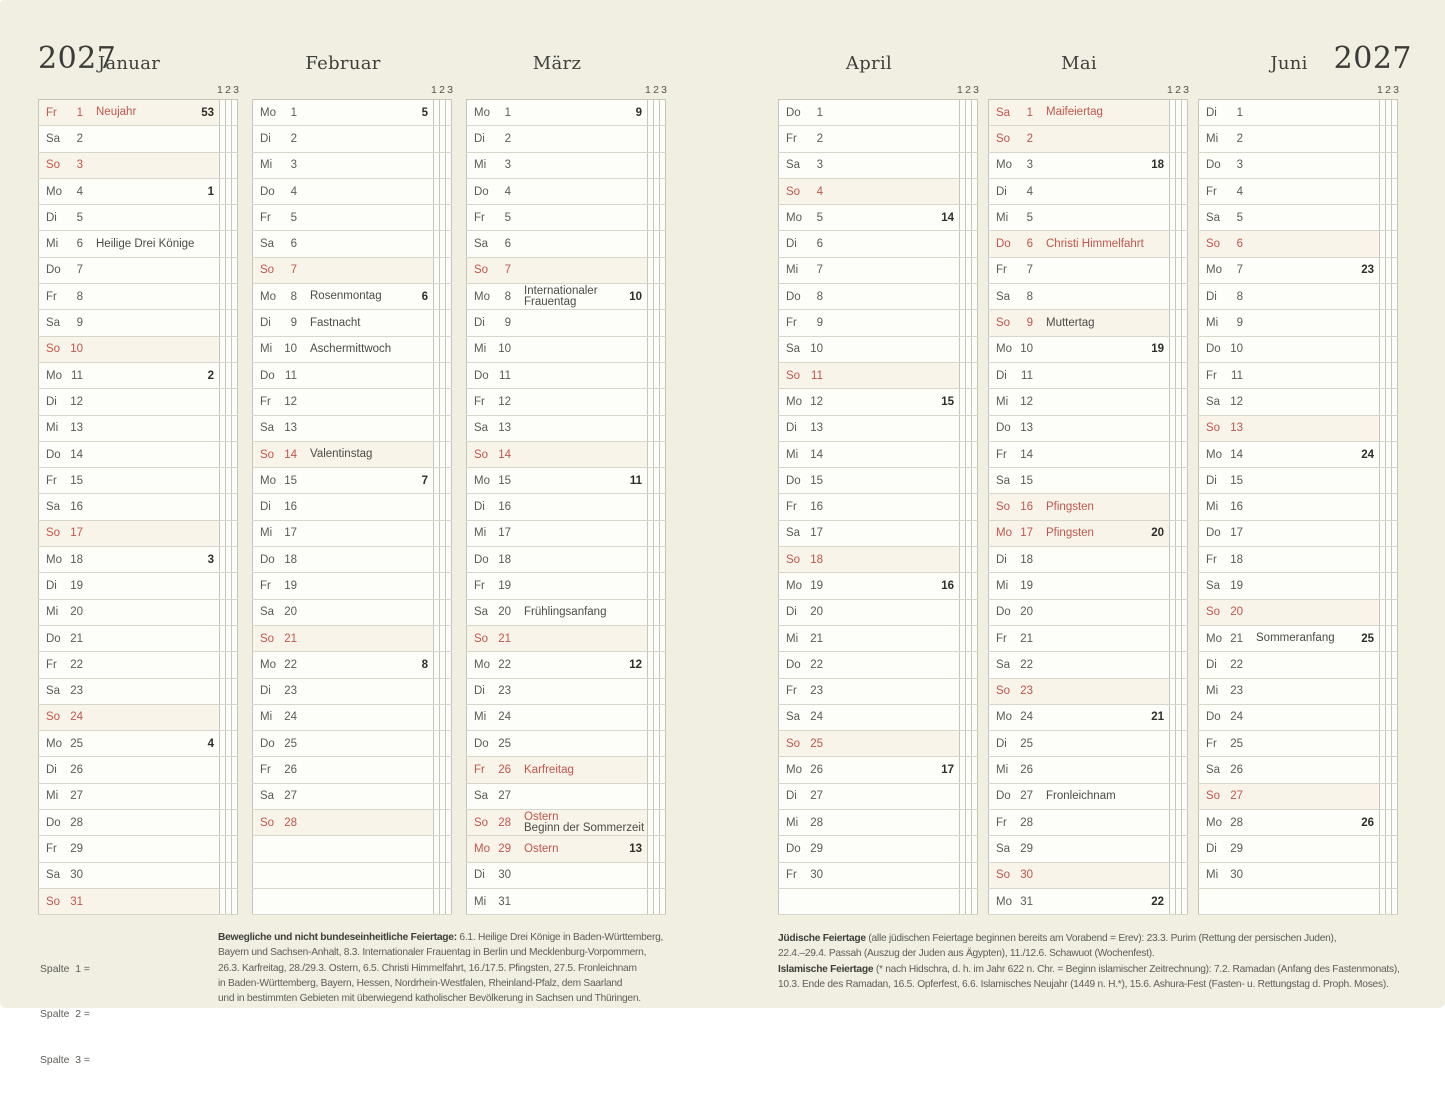 This screenshot has width=1445, height=1099. I want to click on day-row: Di 15, so click(1298, 481).